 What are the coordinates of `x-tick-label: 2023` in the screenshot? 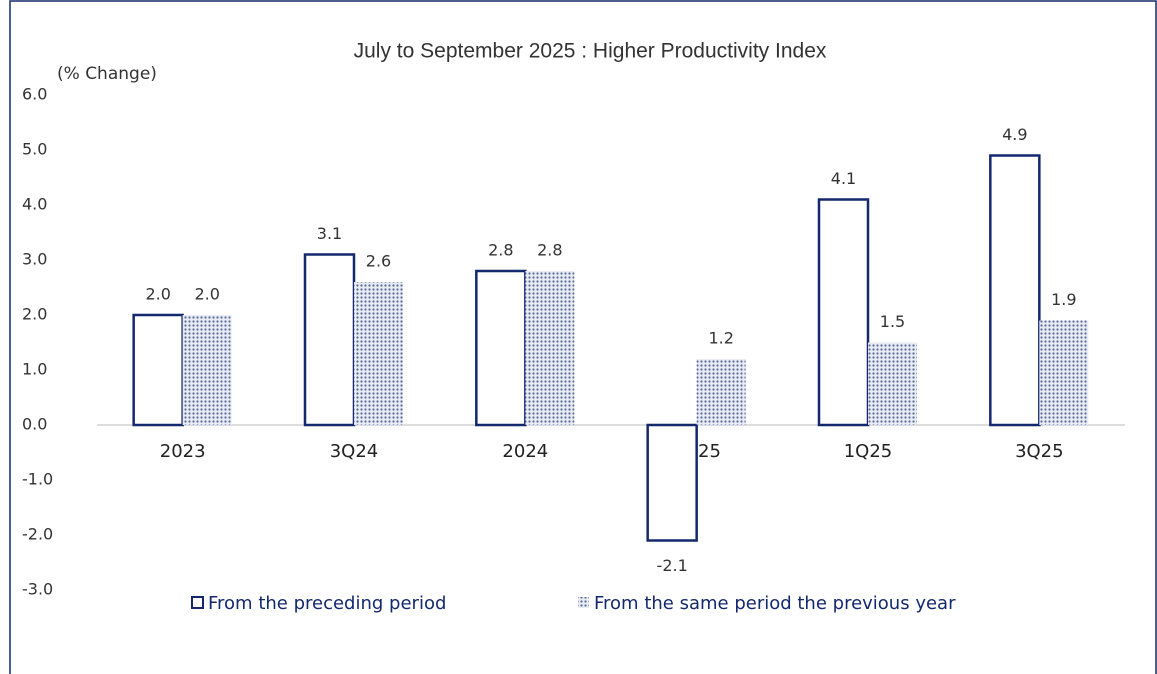 It's located at (183, 451).